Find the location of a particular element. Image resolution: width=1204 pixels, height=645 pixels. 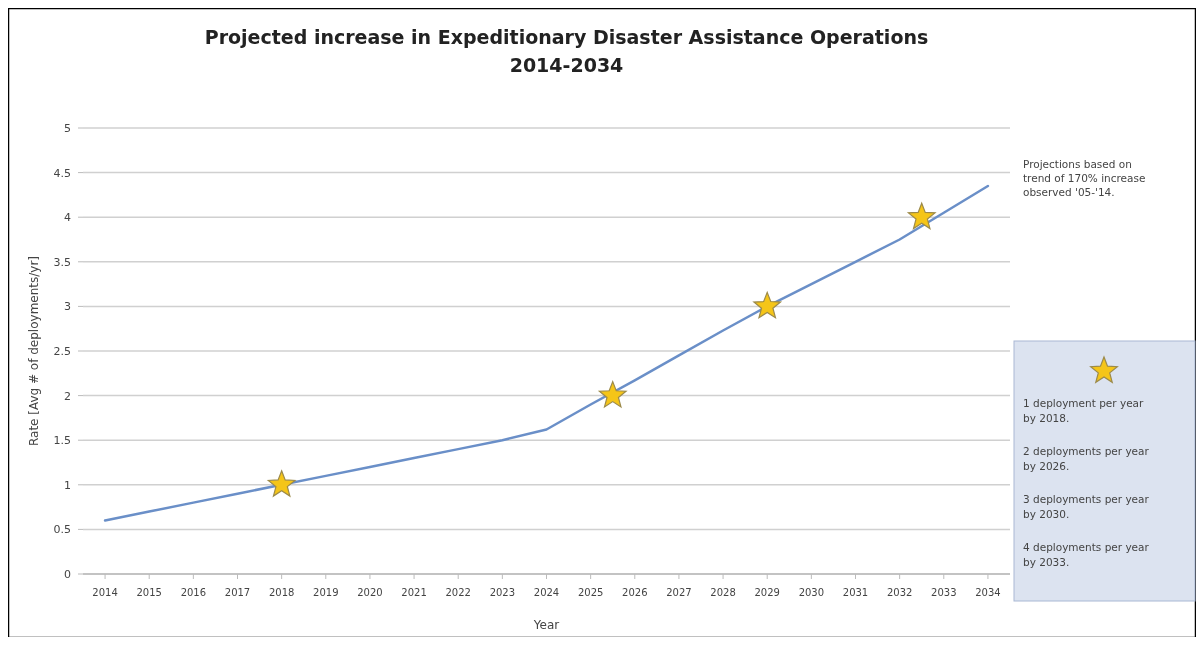

y-tick-label: 3.5 is located at coordinates (62, 262).